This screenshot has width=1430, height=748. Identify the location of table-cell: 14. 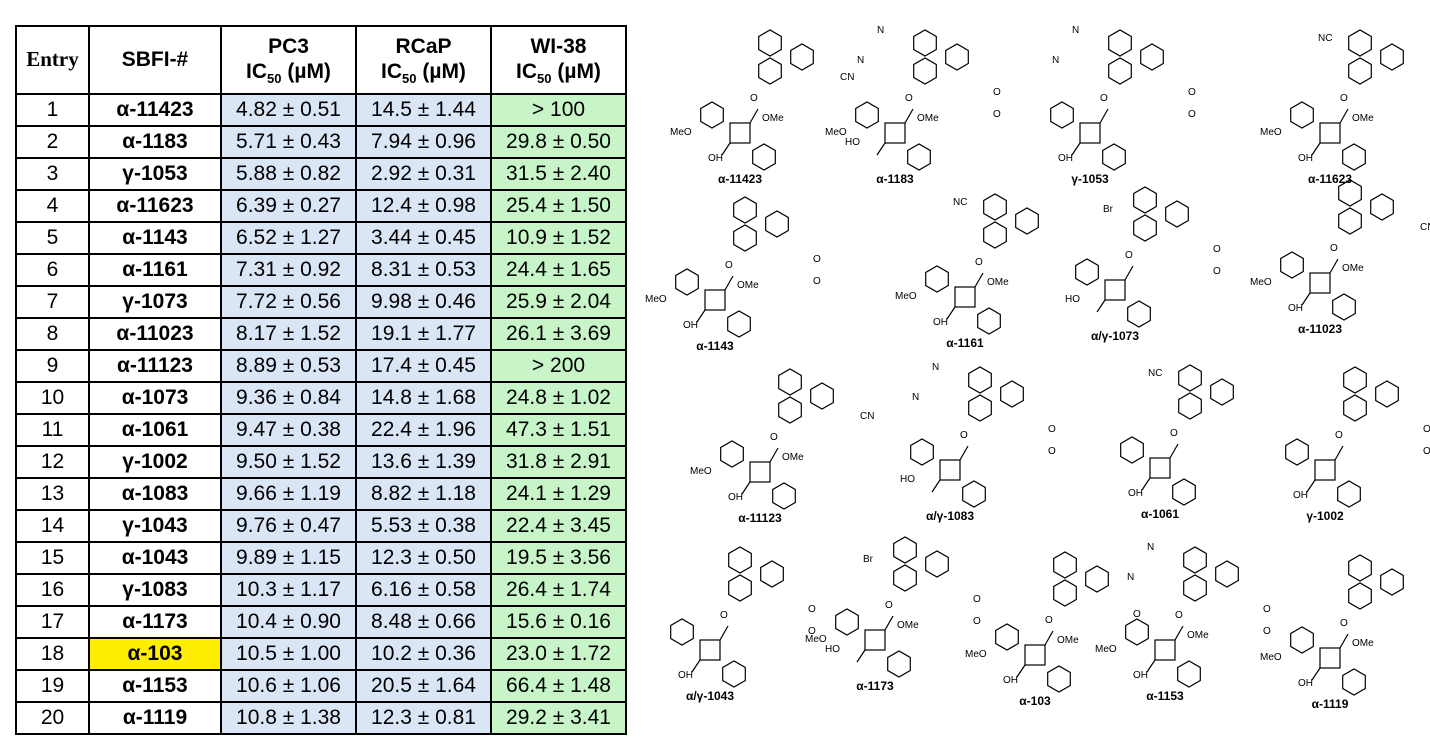
(52, 526).